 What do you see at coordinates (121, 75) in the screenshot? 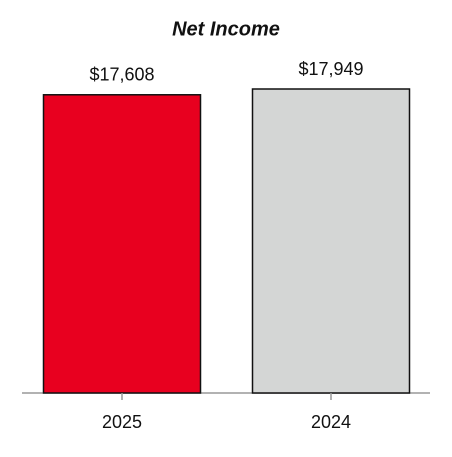
I see `value-label: $17,608` at bounding box center [121, 75].